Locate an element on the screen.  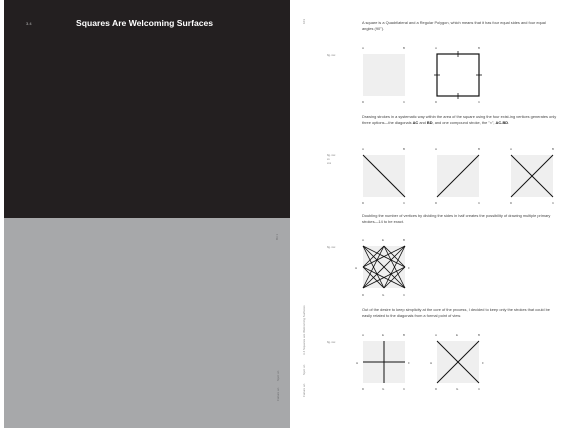
figure-final-strokes: A E B H F D G C A E B H F D G C is located at coordinates (420, 362).